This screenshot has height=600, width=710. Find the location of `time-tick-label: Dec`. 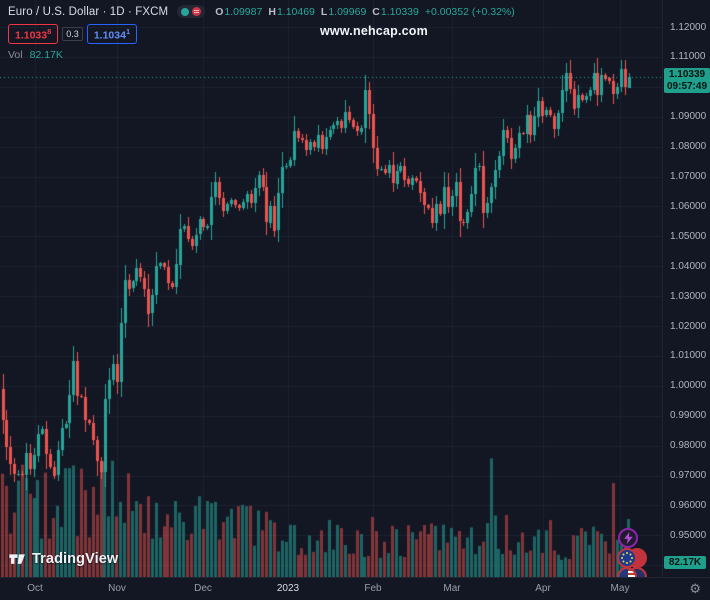

time-tick-label: Dec is located at coordinates (203, 588).